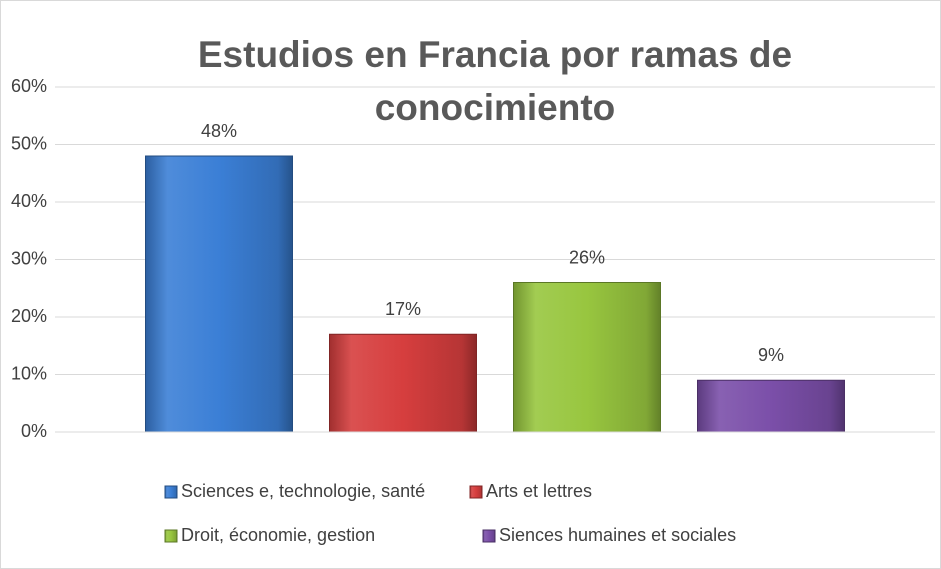 The image size is (941, 569). Describe the element at coordinates (29, 258) in the screenshot. I see `y-tick-label: 30%` at that location.